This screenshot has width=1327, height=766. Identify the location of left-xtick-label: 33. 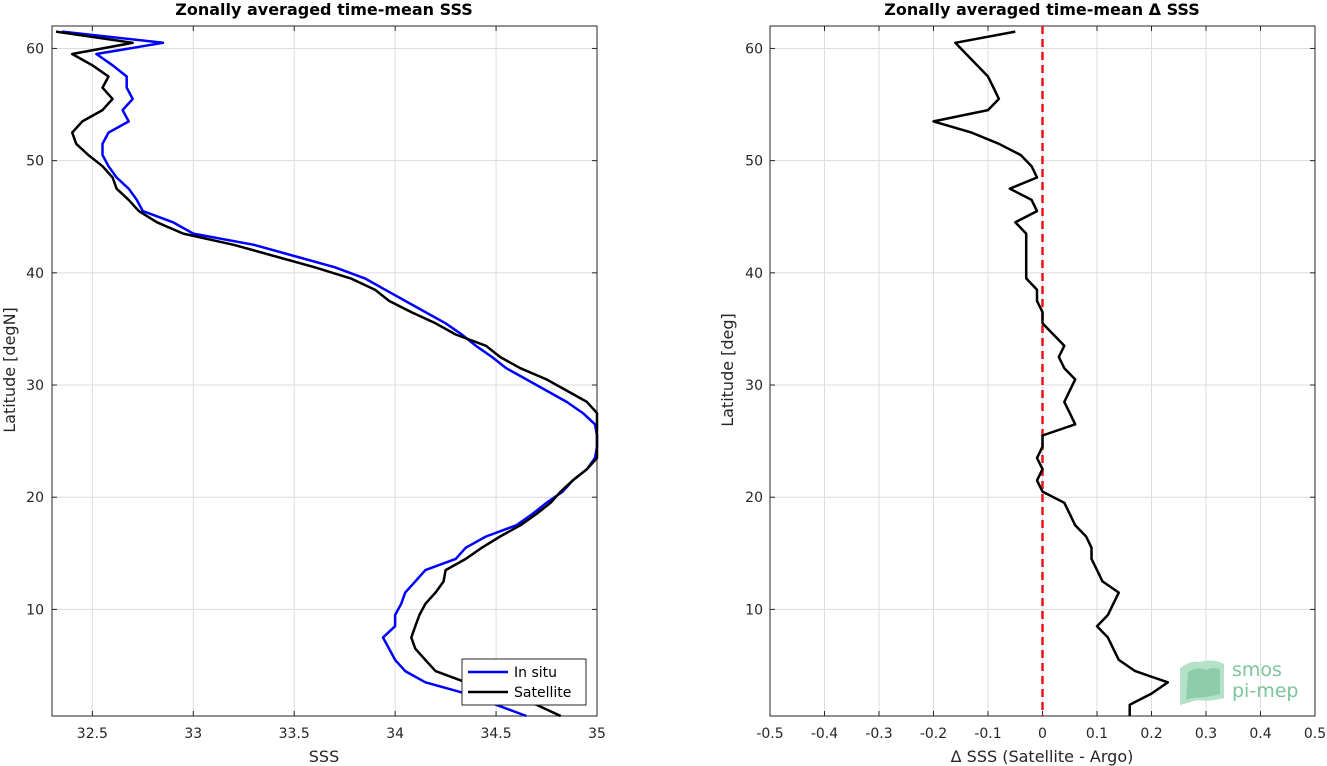
(193, 734).